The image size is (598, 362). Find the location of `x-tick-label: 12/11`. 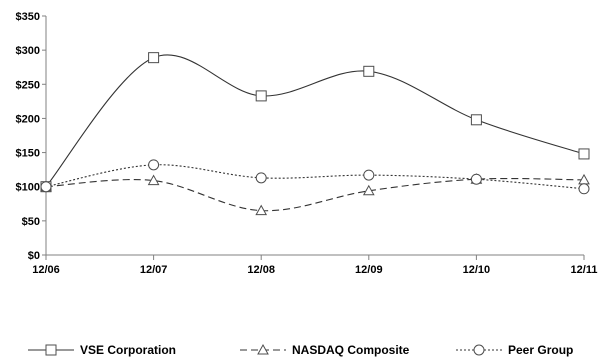

x-tick-label: 12/11 is located at coordinates (584, 270).